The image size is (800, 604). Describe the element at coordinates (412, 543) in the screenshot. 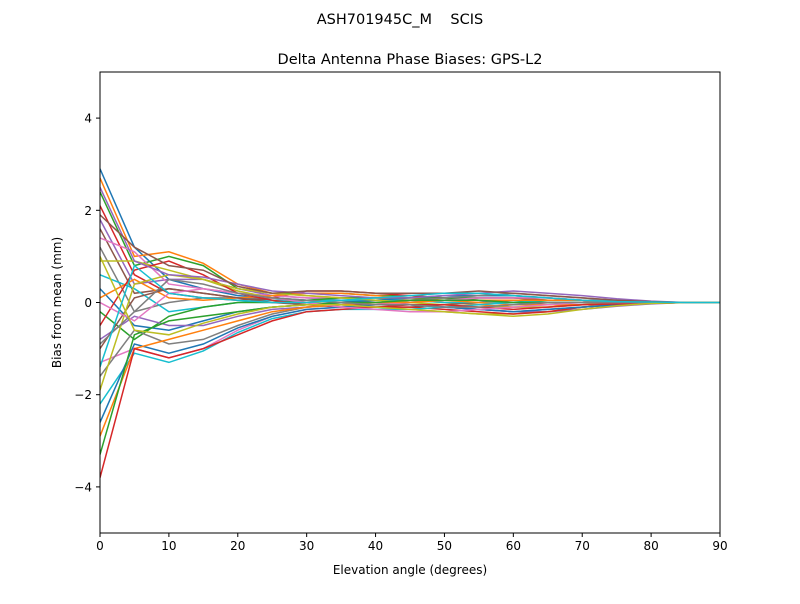

I see `x-axis: 0 10 20 30 40 50 60 70 80 90` at that location.